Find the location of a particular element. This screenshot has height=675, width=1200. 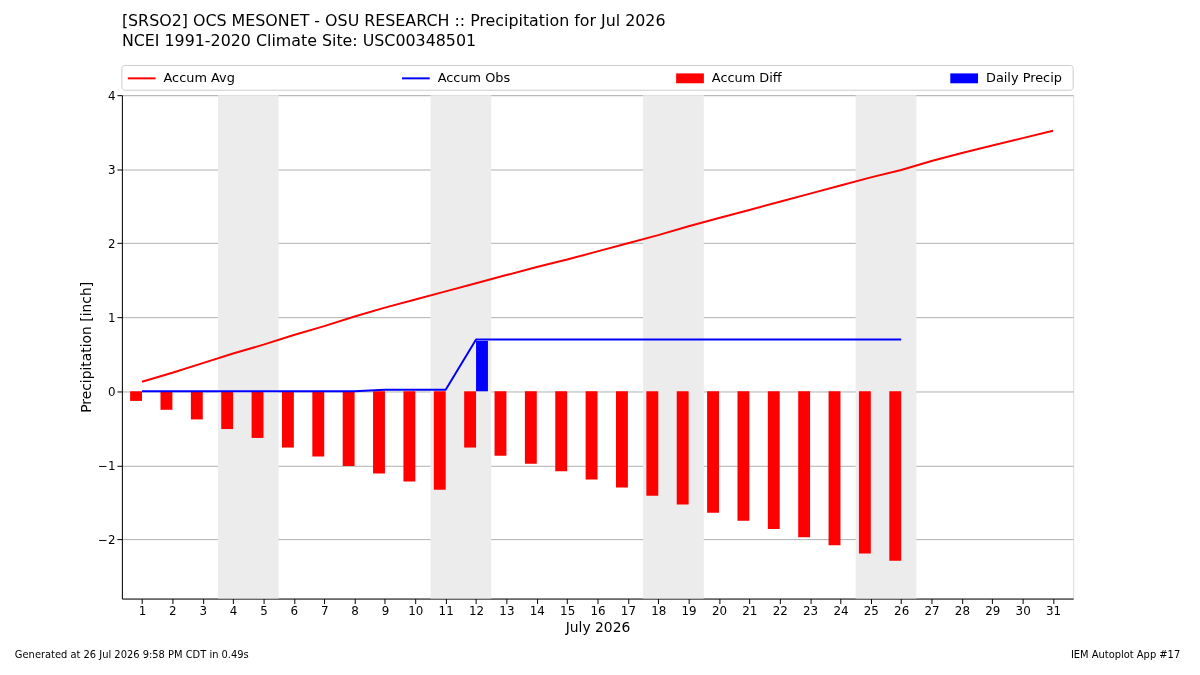

y-tick-label: −2 is located at coordinates (106, 539).